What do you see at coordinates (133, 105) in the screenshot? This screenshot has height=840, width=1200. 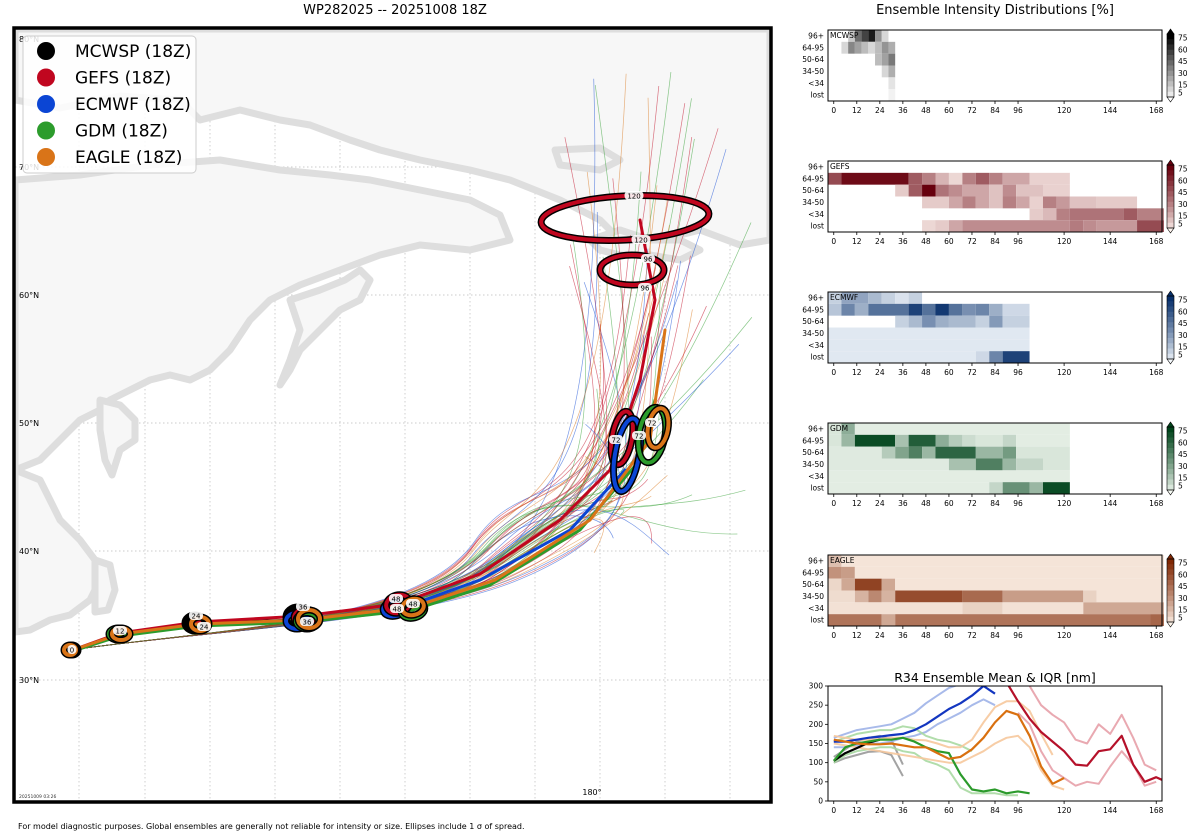 I see `legend-label: ECMWF (18Z)` at bounding box center [133, 105].